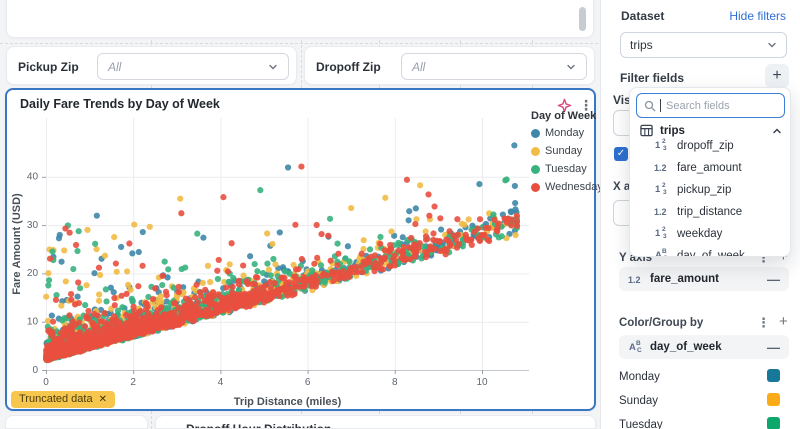 The image size is (800, 429). What do you see at coordinates (646, 130) in the screenshot?
I see `table-icon` at bounding box center [646, 130].